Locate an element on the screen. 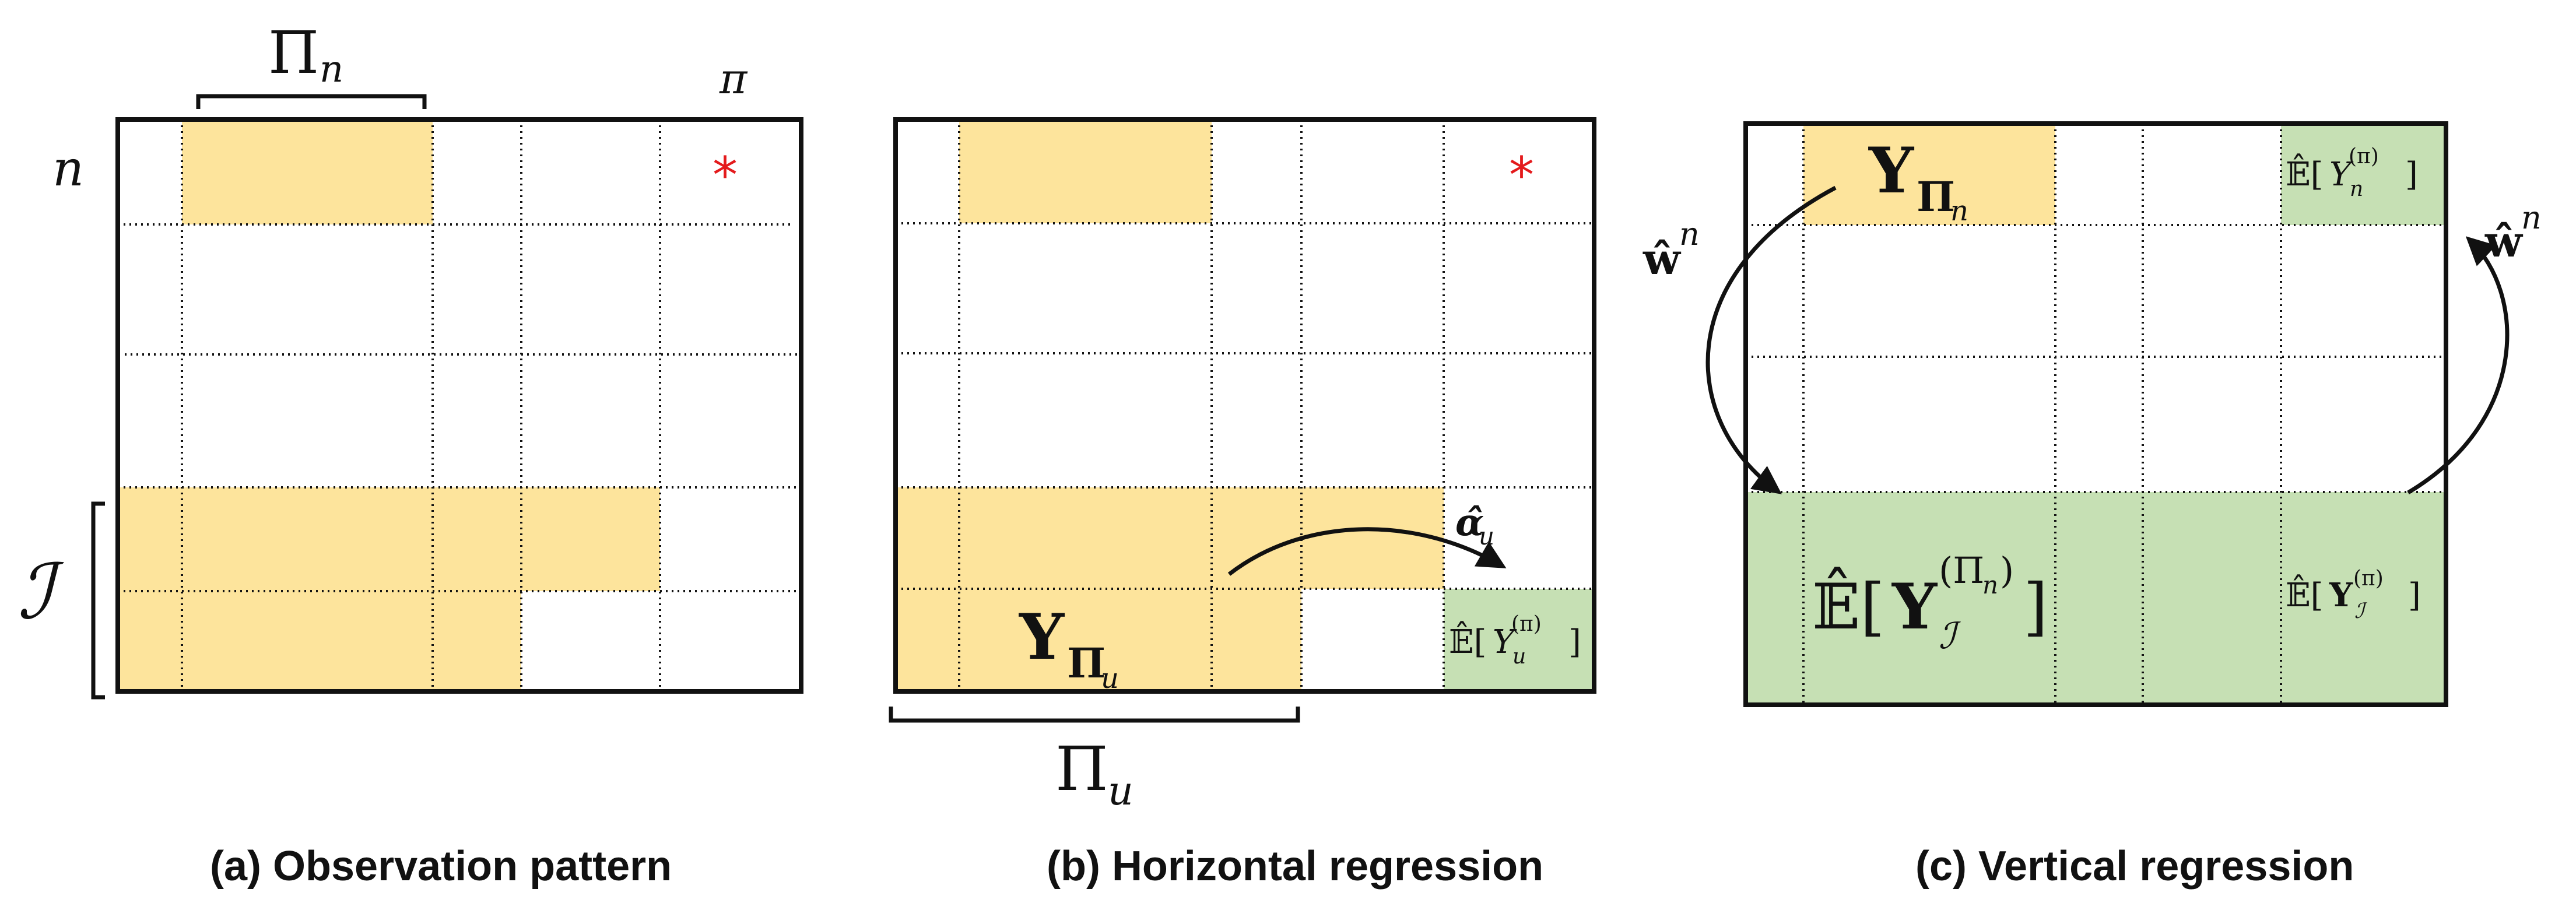 The height and width of the screenshot is (924, 2576). observed-block-subsub: n is located at coordinates (1959, 211).